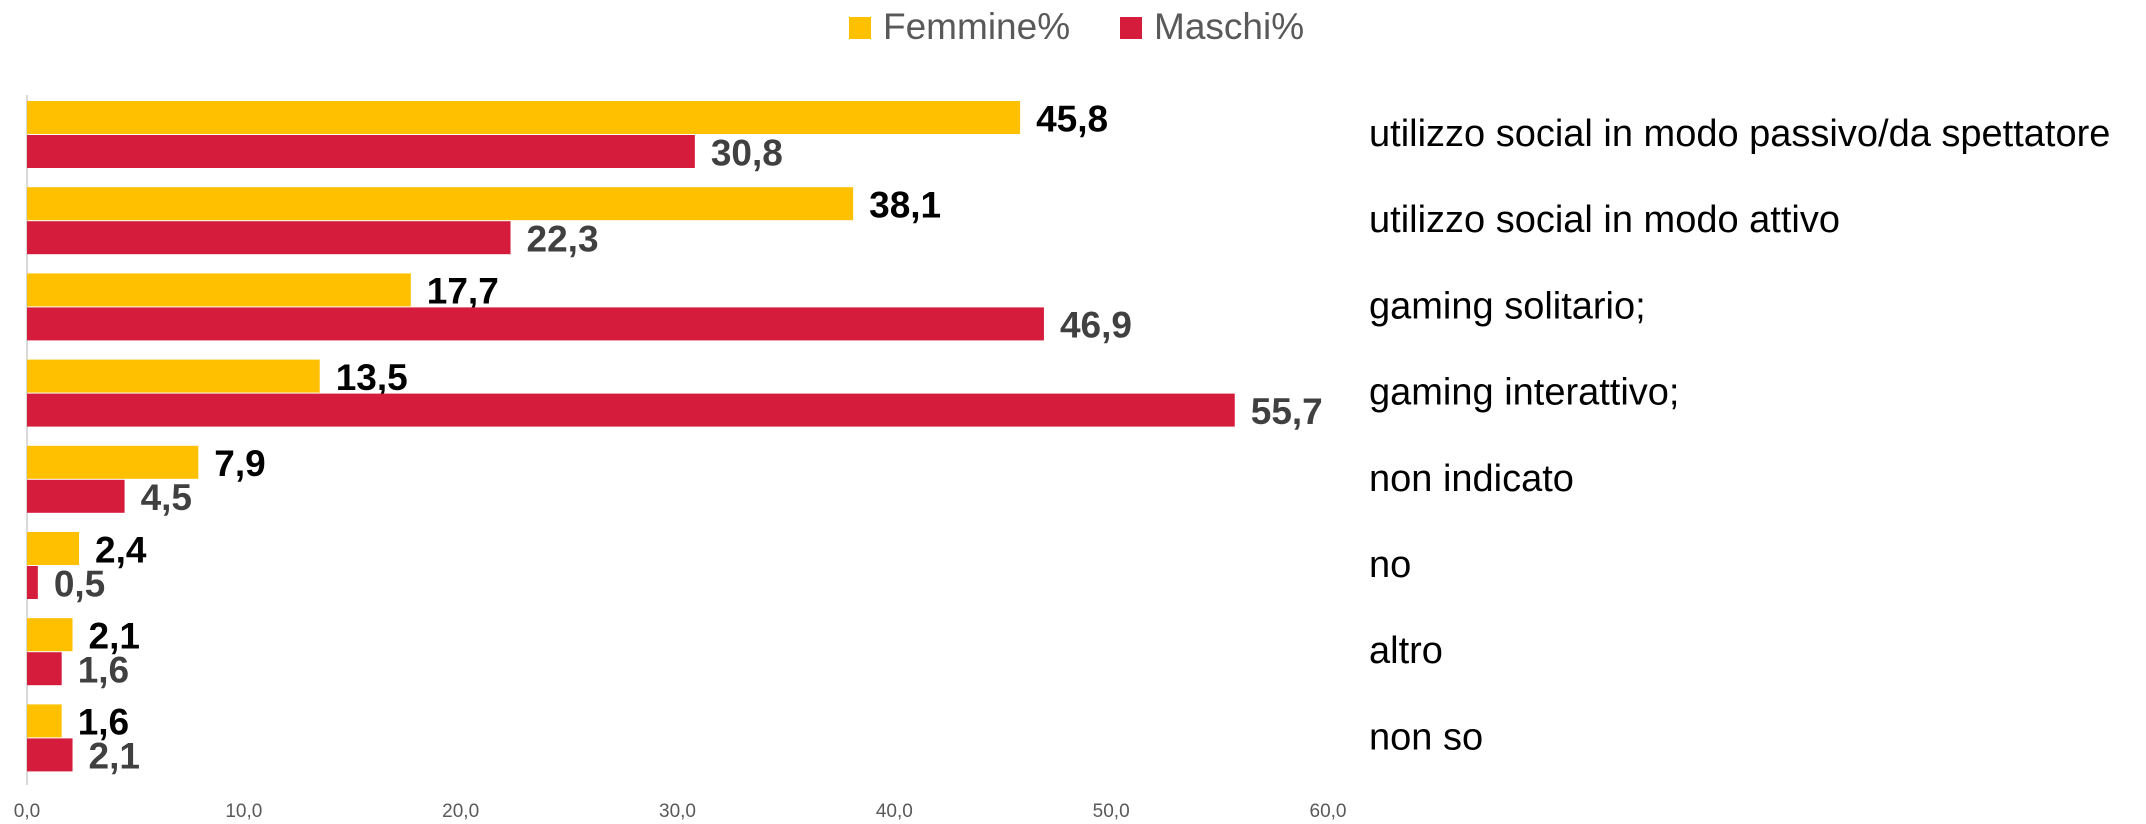 The image size is (2146, 824). I want to click on value-label: 4,5, so click(166, 497).